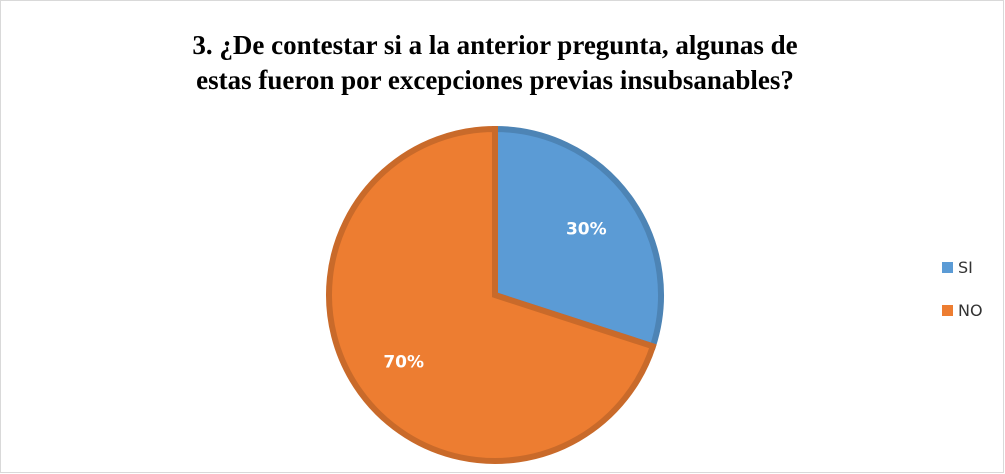 The image size is (1005, 474). Describe the element at coordinates (403, 362) in the screenshot. I see `data-label: 70%` at that location.